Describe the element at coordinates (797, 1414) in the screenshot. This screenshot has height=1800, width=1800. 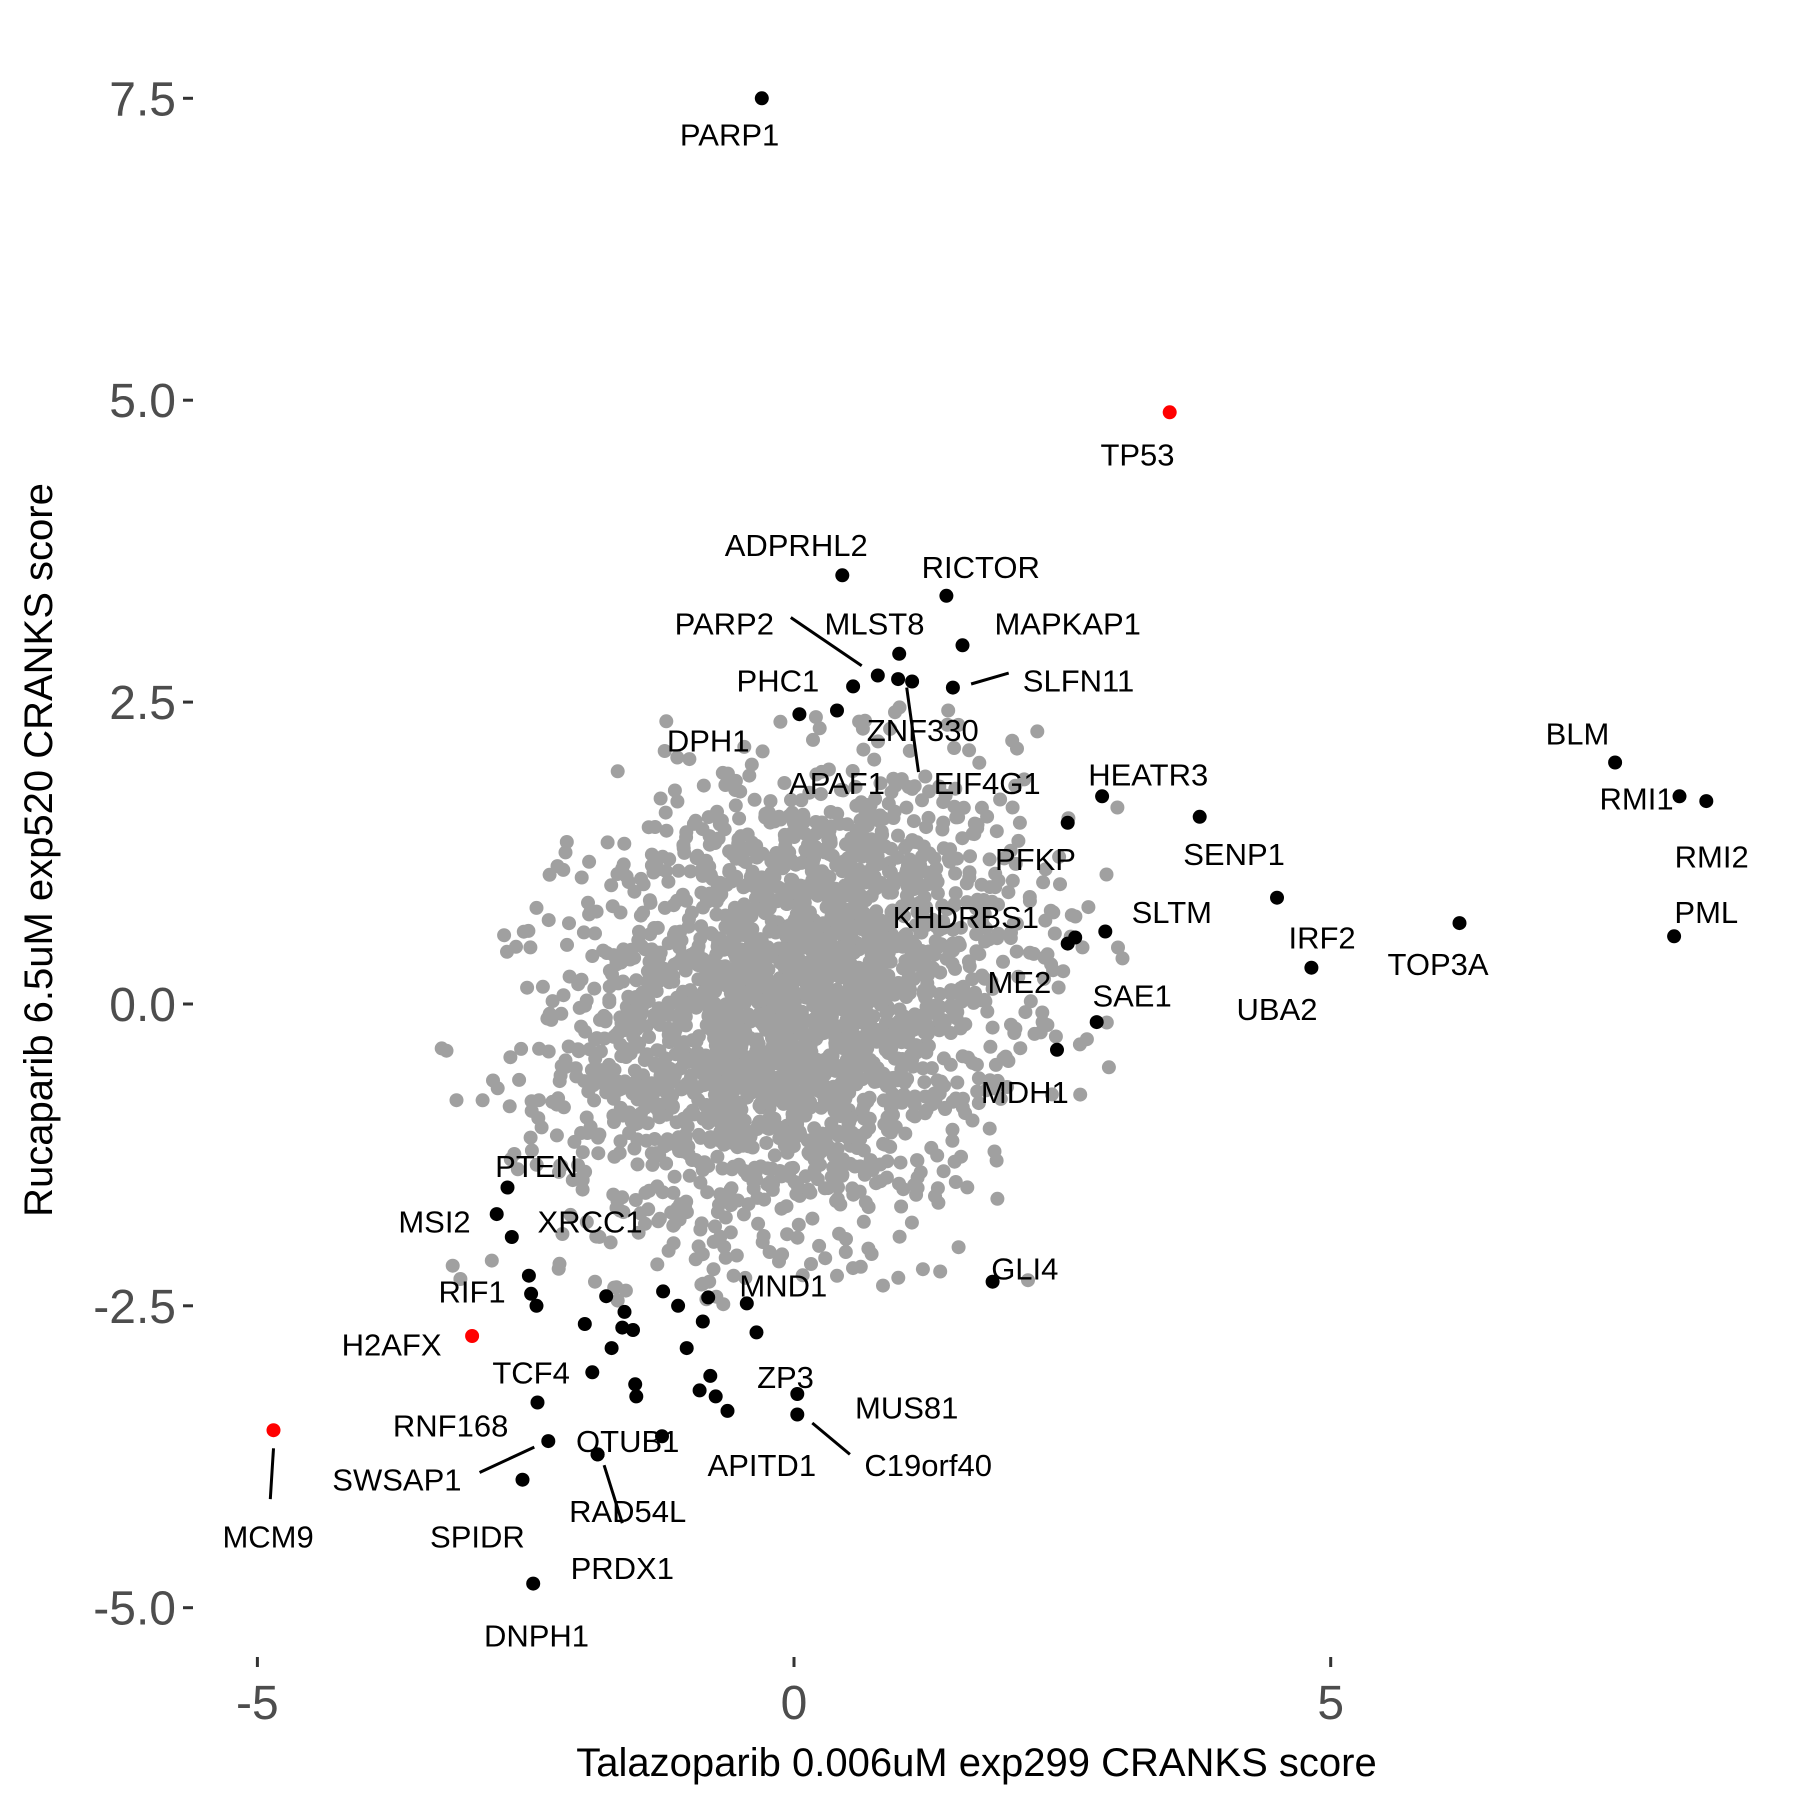
I see `point-c19orf40` at that location.